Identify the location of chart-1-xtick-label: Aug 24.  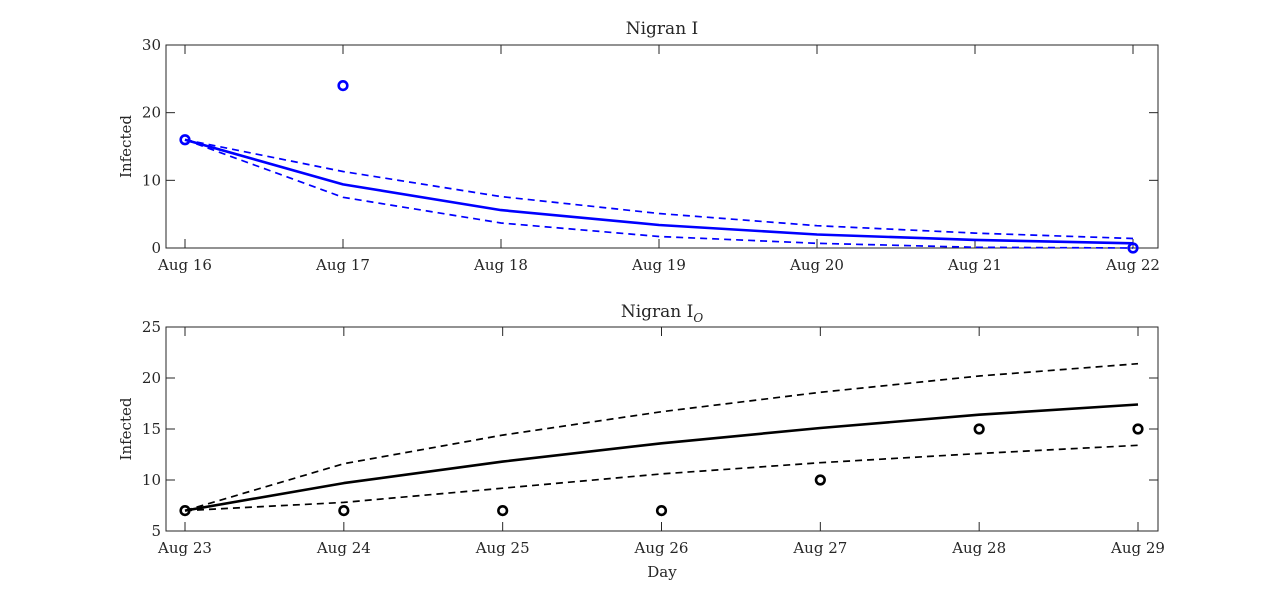
(343, 548).